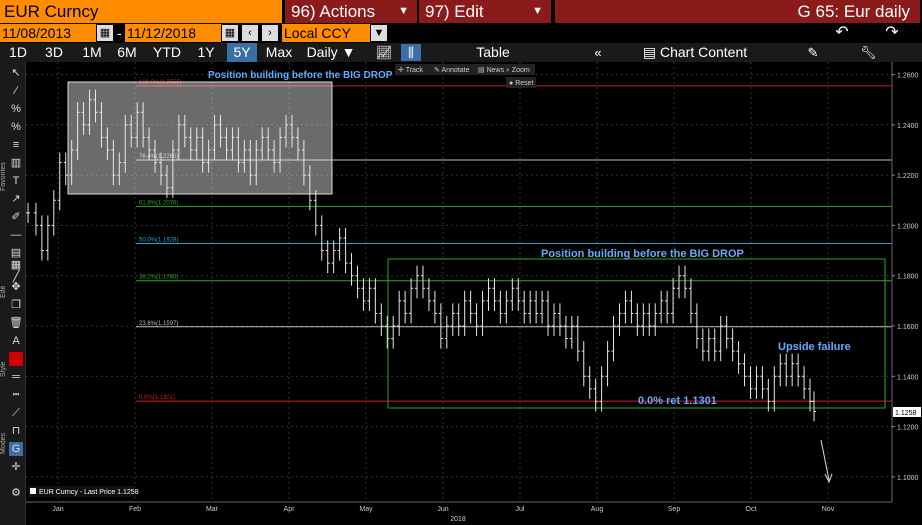  What do you see at coordinates (54, 52) in the screenshot?
I see `range-3d: 3D` at bounding box center [54, 52].